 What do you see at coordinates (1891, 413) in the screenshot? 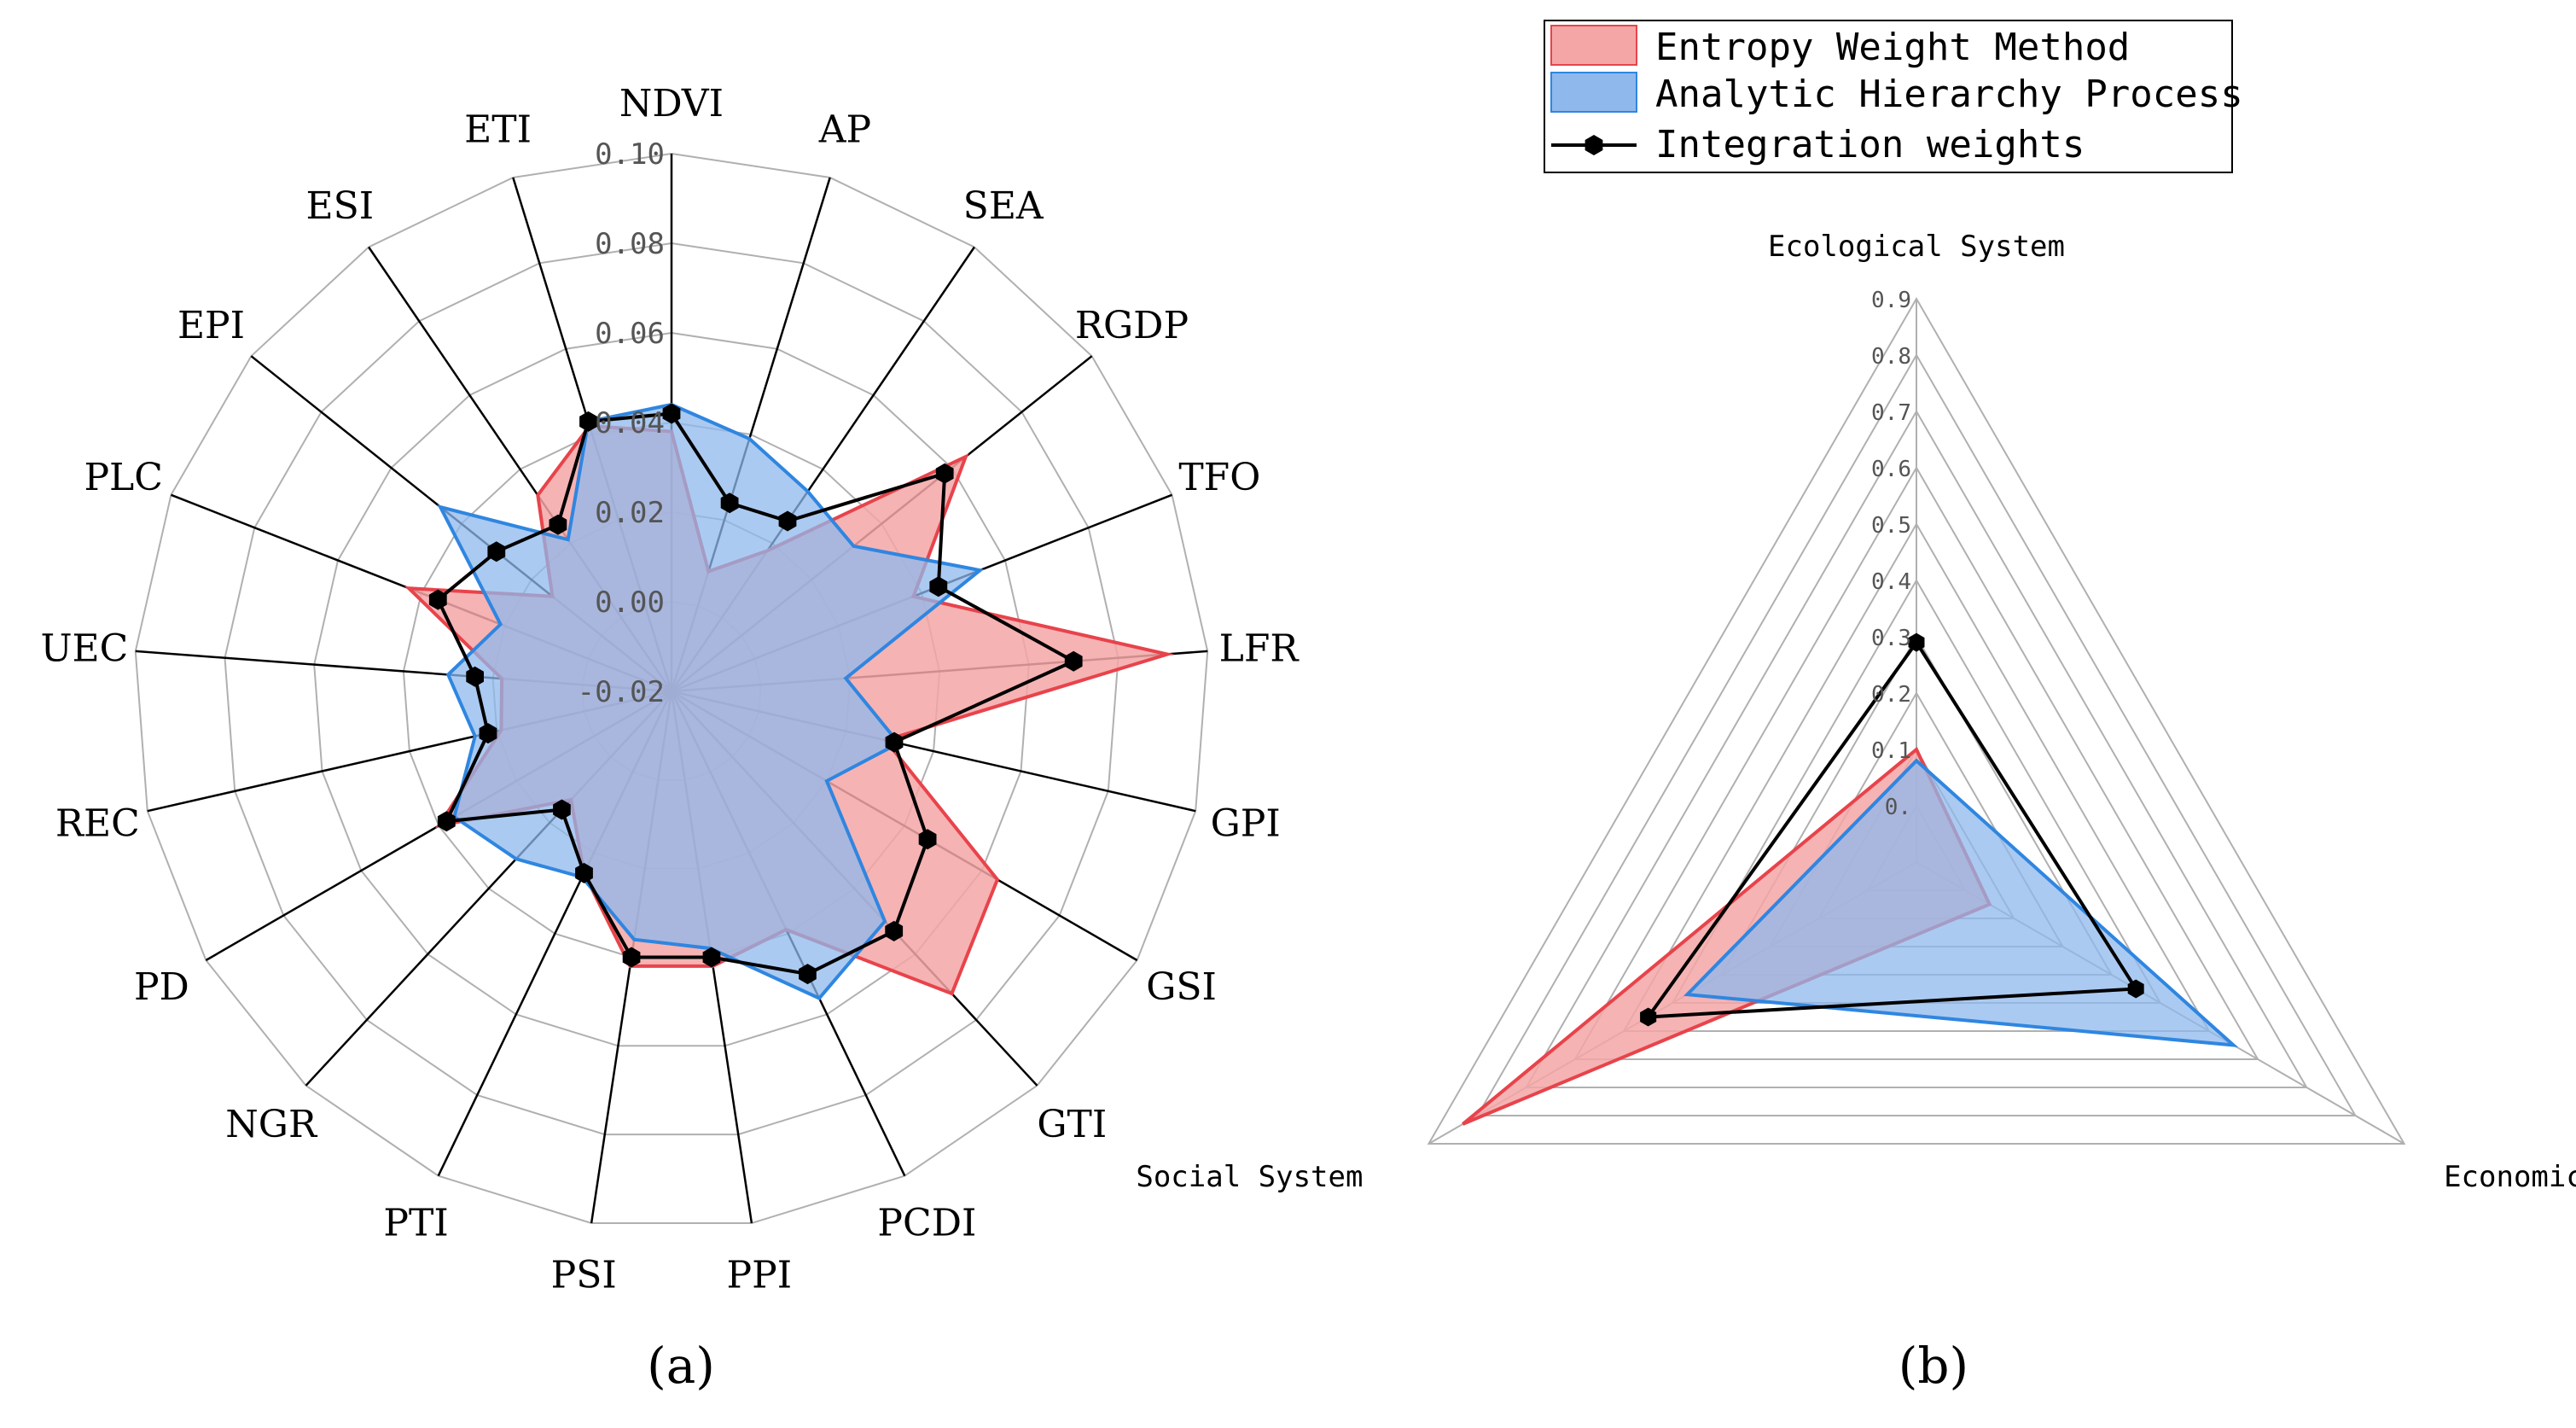
I see `radar-b-tick-7: 0.7` at bounding box center [1891, 413].